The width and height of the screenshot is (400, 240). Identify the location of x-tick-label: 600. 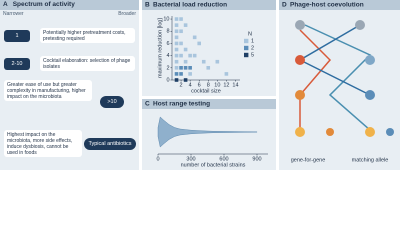
(223, 159).